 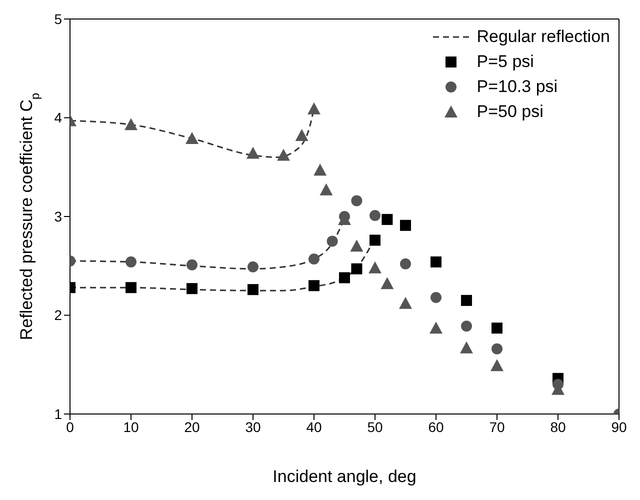 I want to click on x-tick-label: 60, so click(x=436, y=426).